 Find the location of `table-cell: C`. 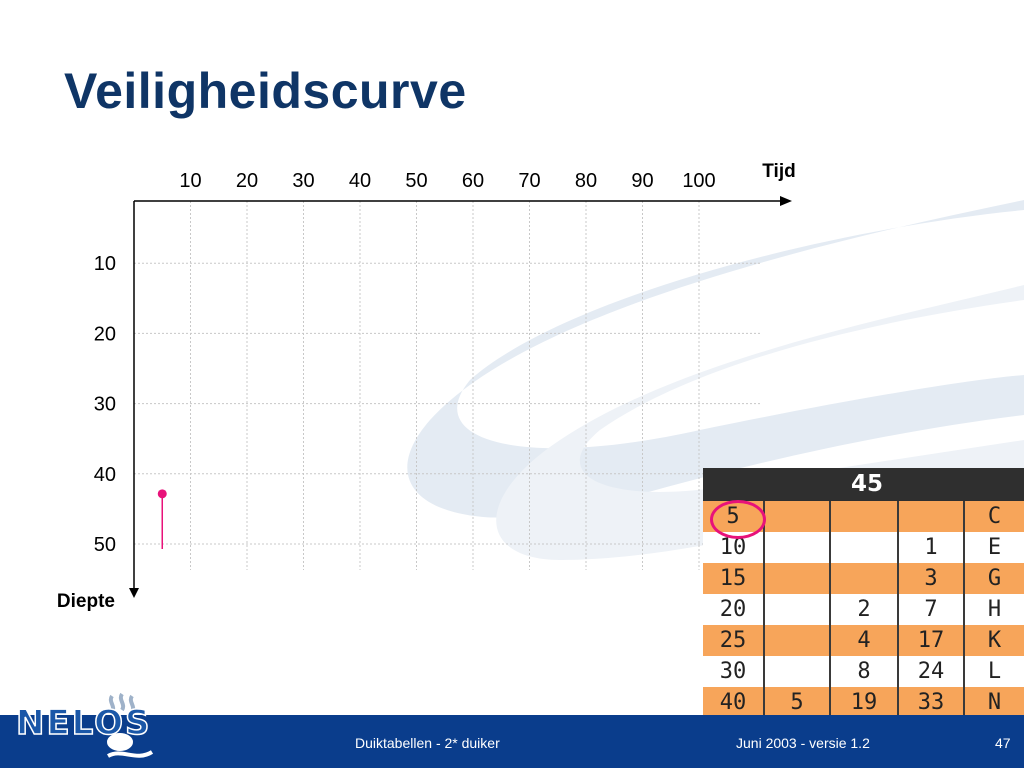

table-cell: C is located at coordinates (994, 516).